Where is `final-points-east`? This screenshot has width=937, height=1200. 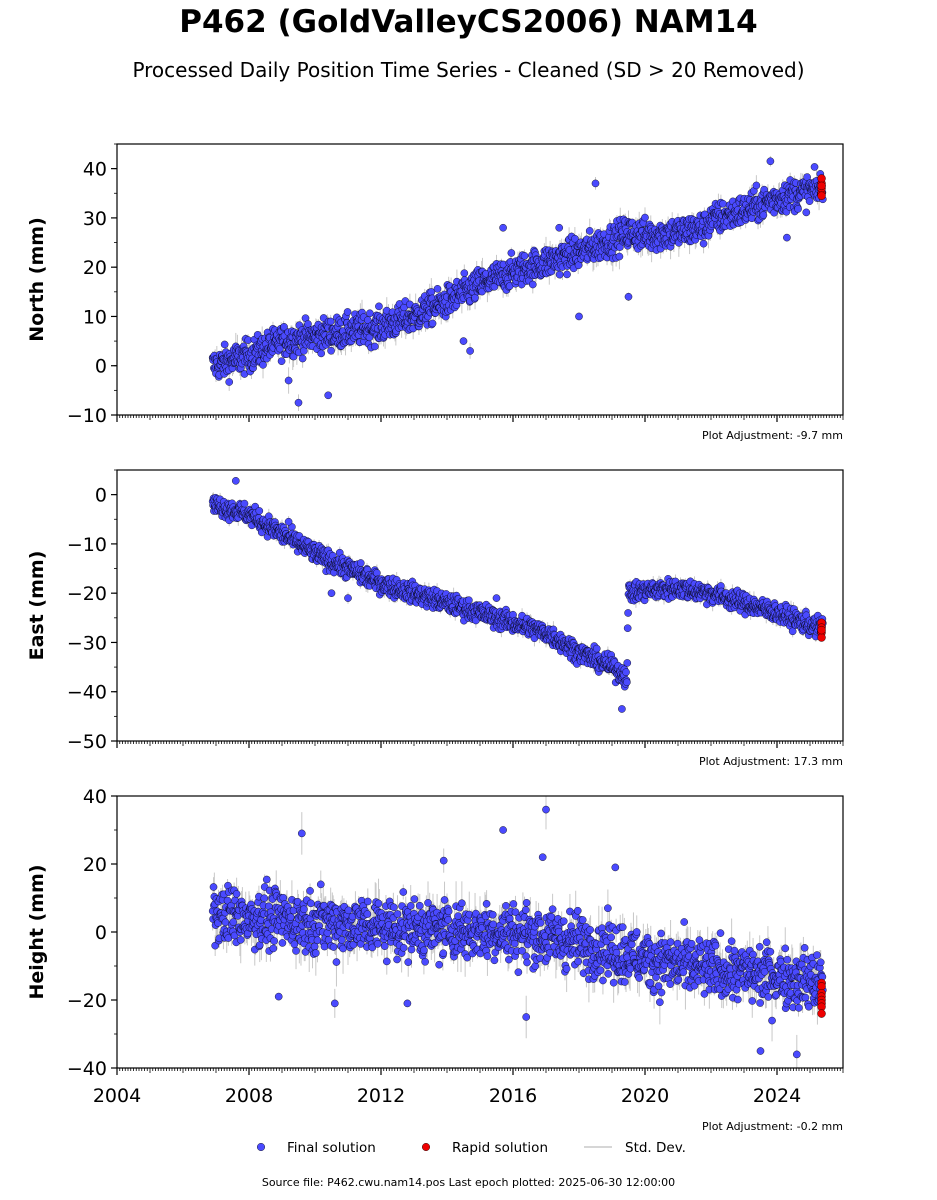
final-points-east is located at coordinates (517, 595).